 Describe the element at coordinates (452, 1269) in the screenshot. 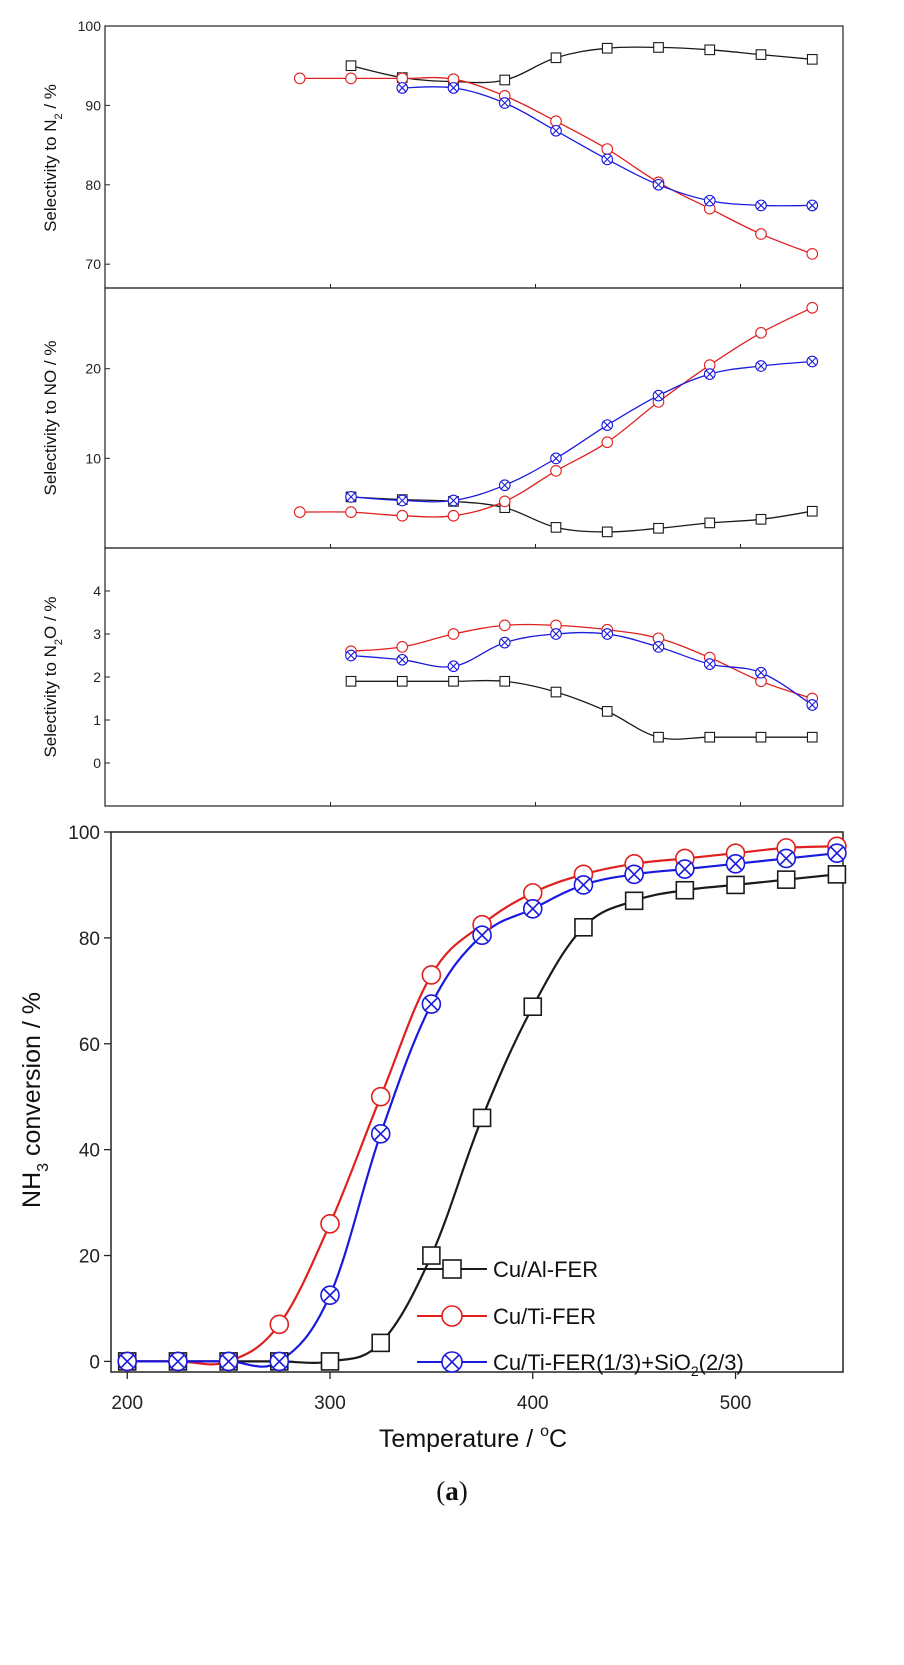

I see `legend-marker-cu-al-fer` at that location.